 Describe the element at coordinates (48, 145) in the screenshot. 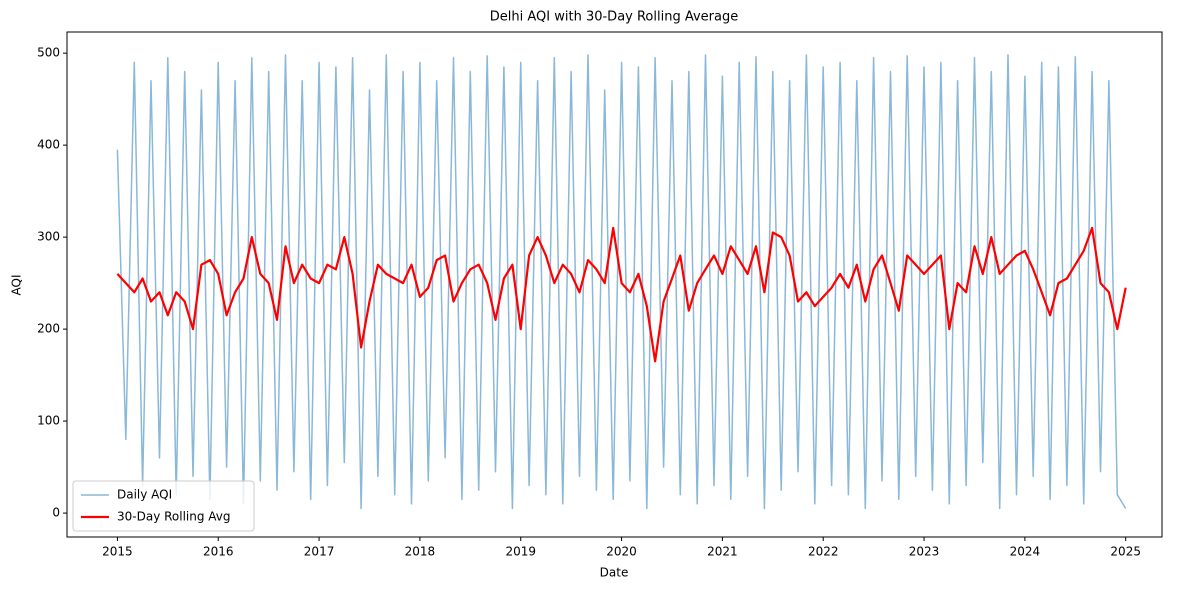

I see `y-tick-label: 400` at that location.